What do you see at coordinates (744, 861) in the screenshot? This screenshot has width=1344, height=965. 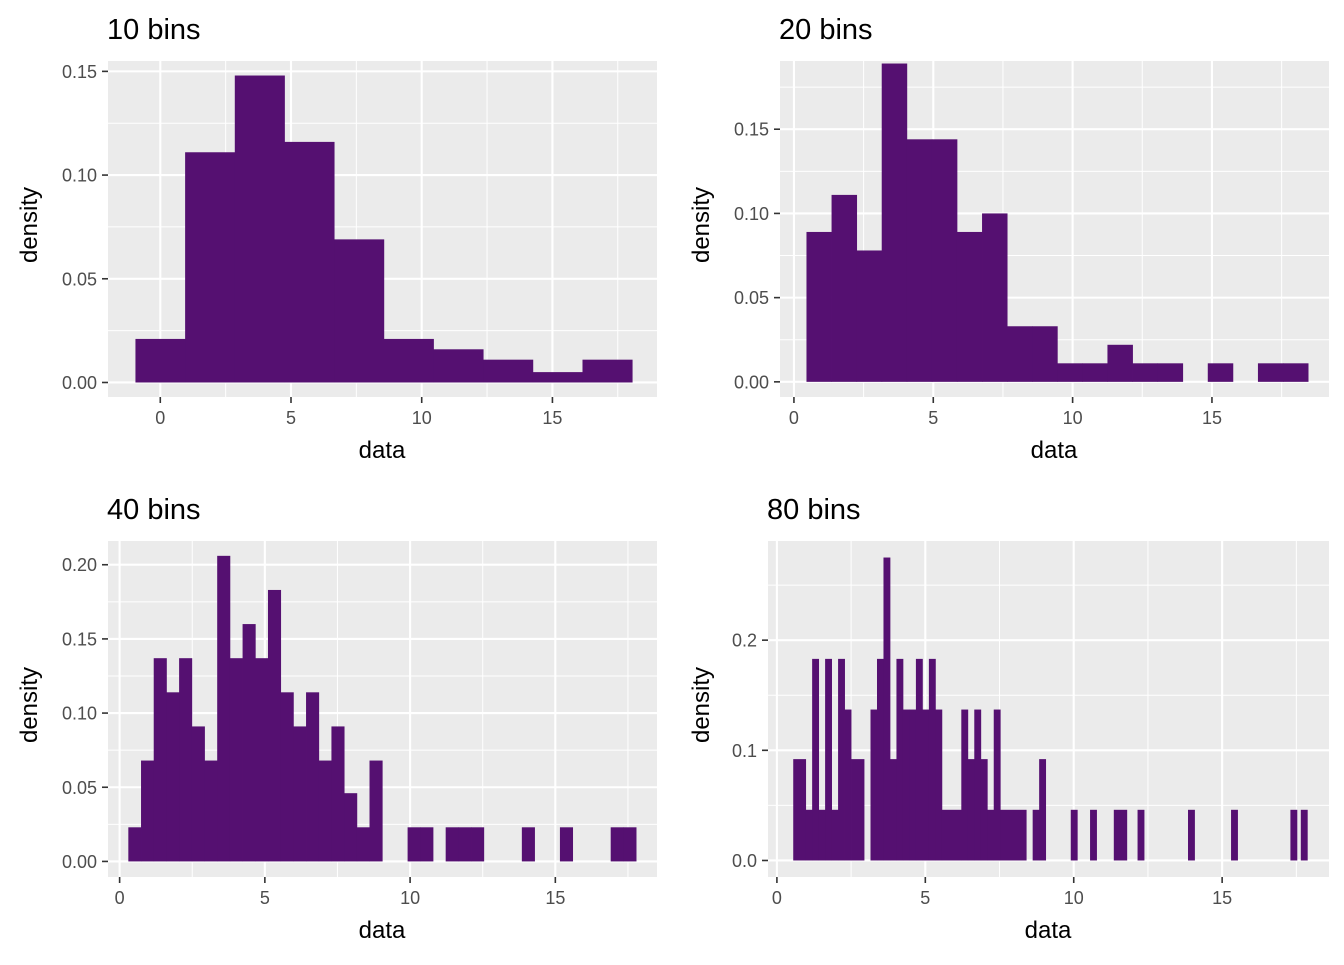 I see `y-tick-label: 0.0` at bounding box center [744, 861].